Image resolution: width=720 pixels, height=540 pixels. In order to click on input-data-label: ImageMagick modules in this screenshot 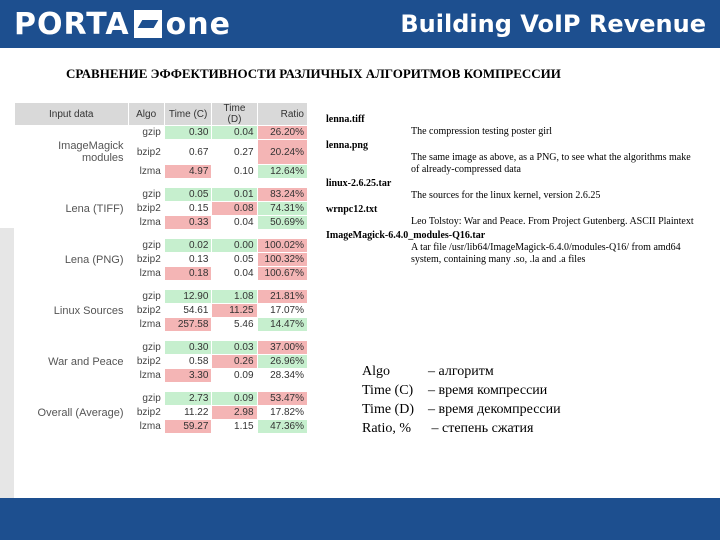, I will do `click(71, 152)`.